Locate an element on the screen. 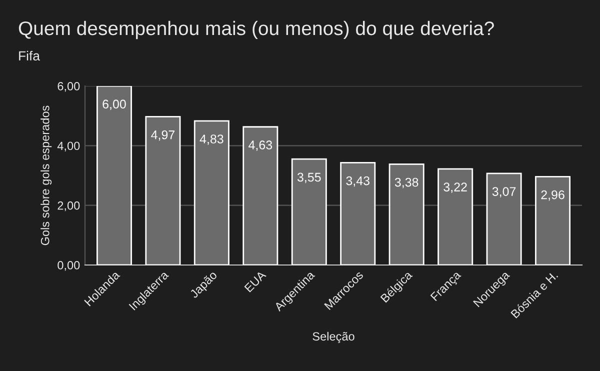 The image size is (600, 371). data-label: 6,00 is located at coordinates (114, 105).